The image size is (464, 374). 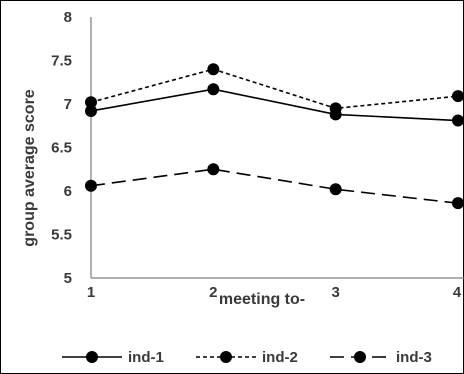 I want to click on y-tick-label: 6, so click(x=68, y=191).